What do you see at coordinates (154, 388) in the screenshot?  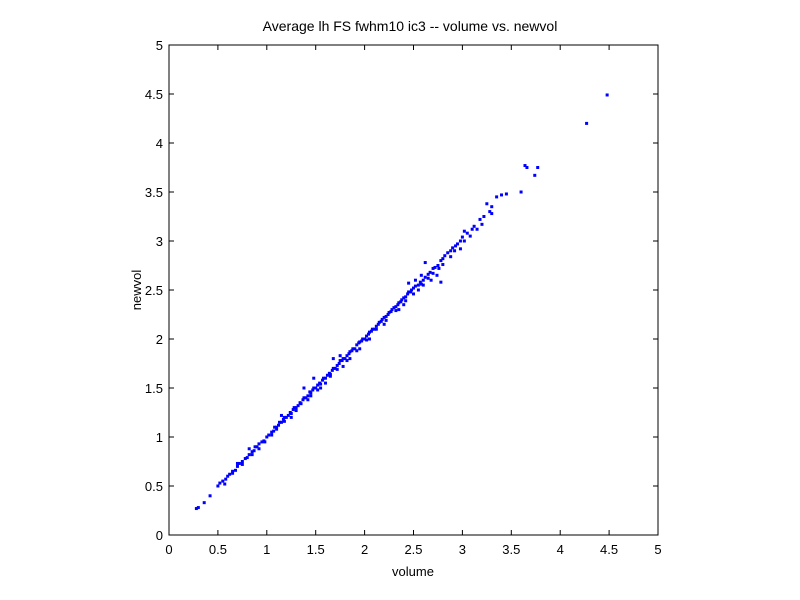 I see `y-tick-label: 1.5` at bounding box center [154, 388].